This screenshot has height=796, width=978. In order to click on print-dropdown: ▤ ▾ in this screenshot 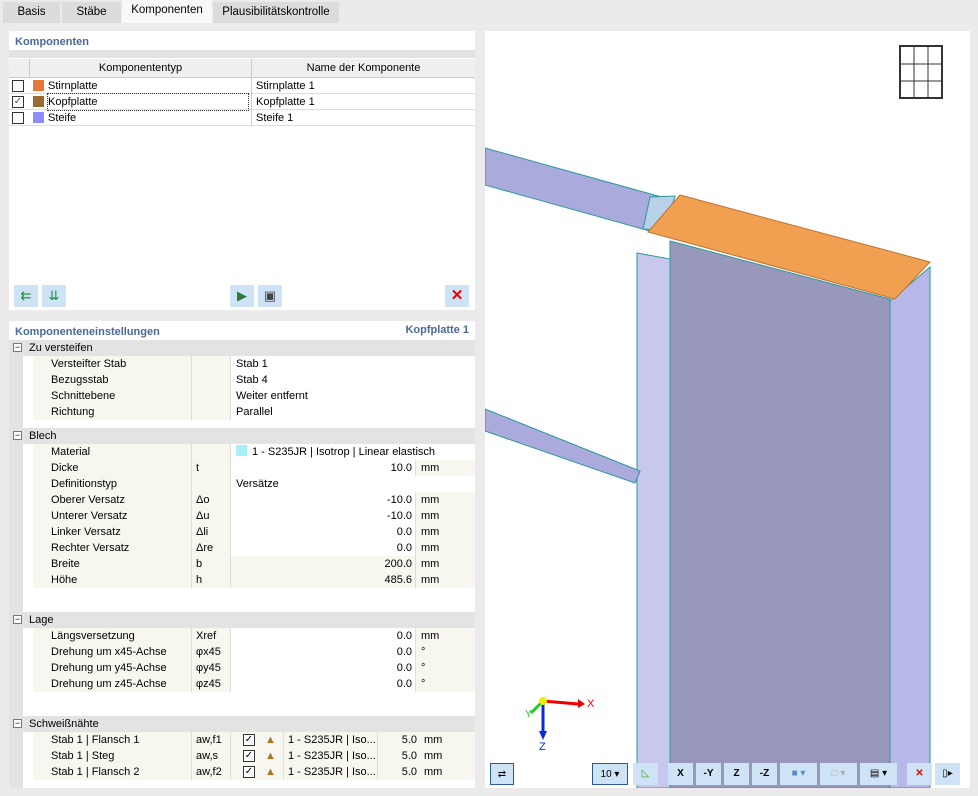, I will do `click(878, 774)`.